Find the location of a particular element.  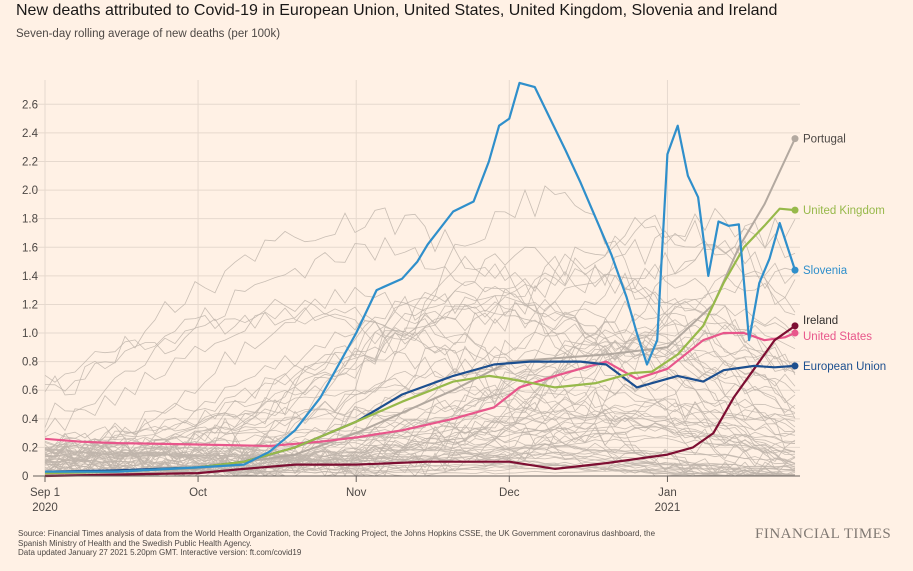

ft-logo: FINANCIAL TIMES is located at coordinates (823, 534).